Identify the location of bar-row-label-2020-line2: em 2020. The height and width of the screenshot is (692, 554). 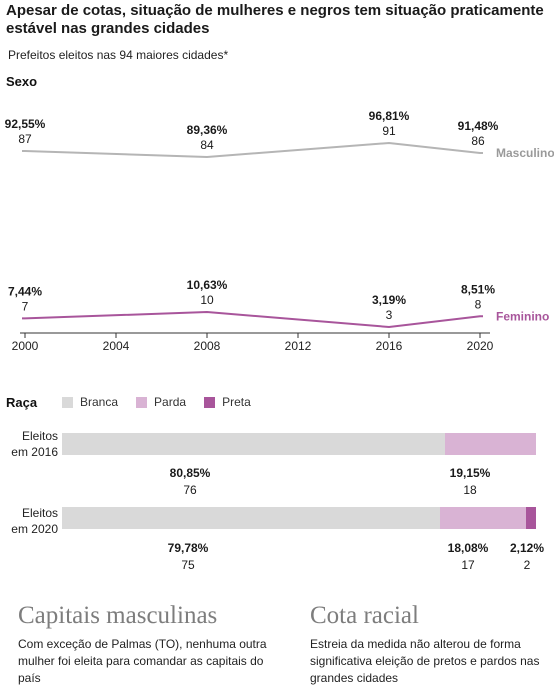
(34, 529).